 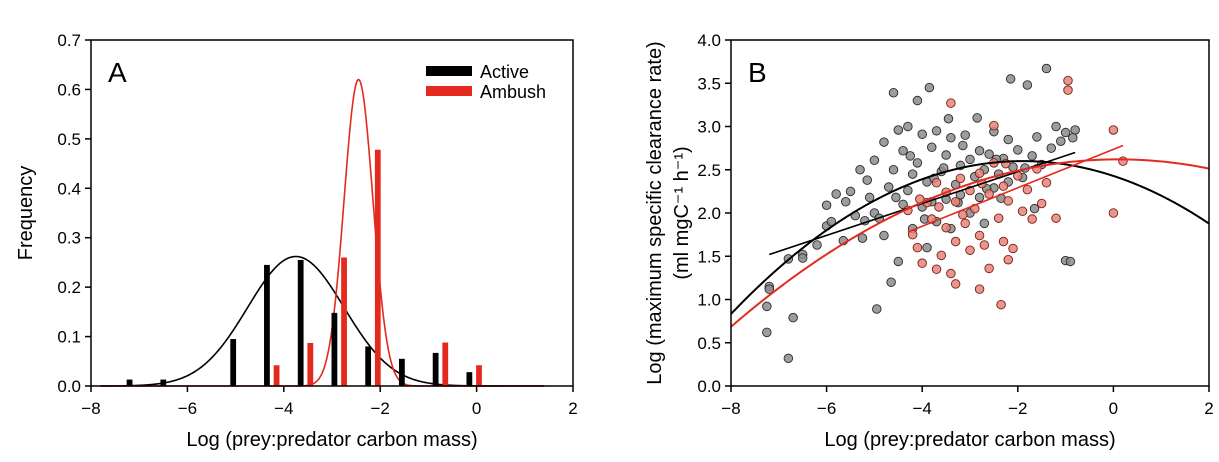 What do you see at coordinates (757, 72) in the screenshot?
I see `panel-b-label: B` at bounding box center [757, 72].